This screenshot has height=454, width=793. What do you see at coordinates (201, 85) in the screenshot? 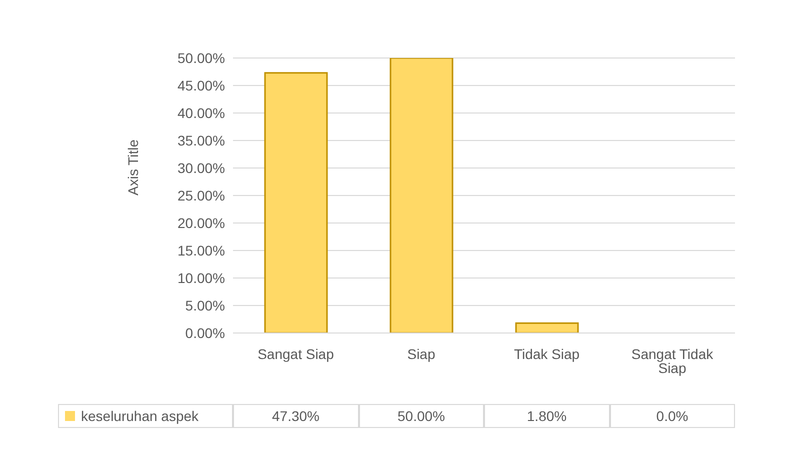
I see `y-tick-label: 45.00%` at bounding box center [201, 85].